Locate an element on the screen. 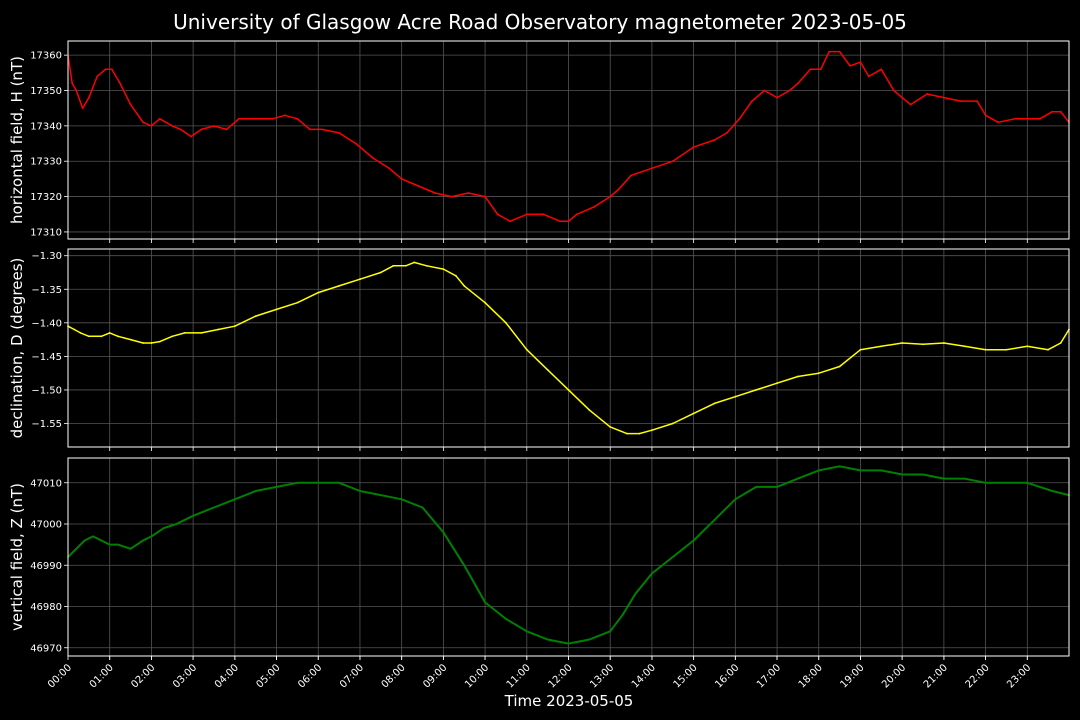 This screenshot has height=720, width=1080. y-tick-label: 17360 is located at coordinates (46, 56).